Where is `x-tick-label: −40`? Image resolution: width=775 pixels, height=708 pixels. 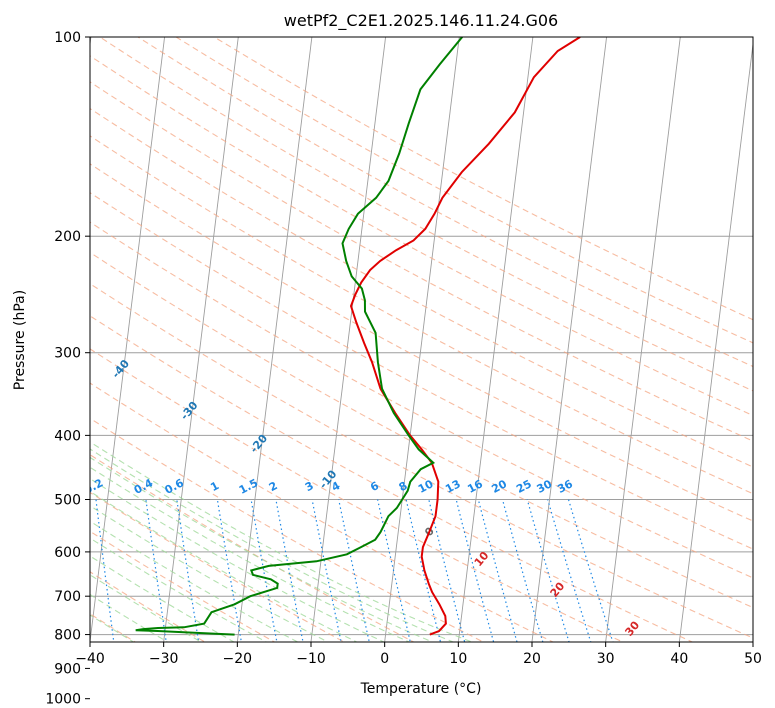
x-tick-label: −40 is located at coordinates (90, 659).